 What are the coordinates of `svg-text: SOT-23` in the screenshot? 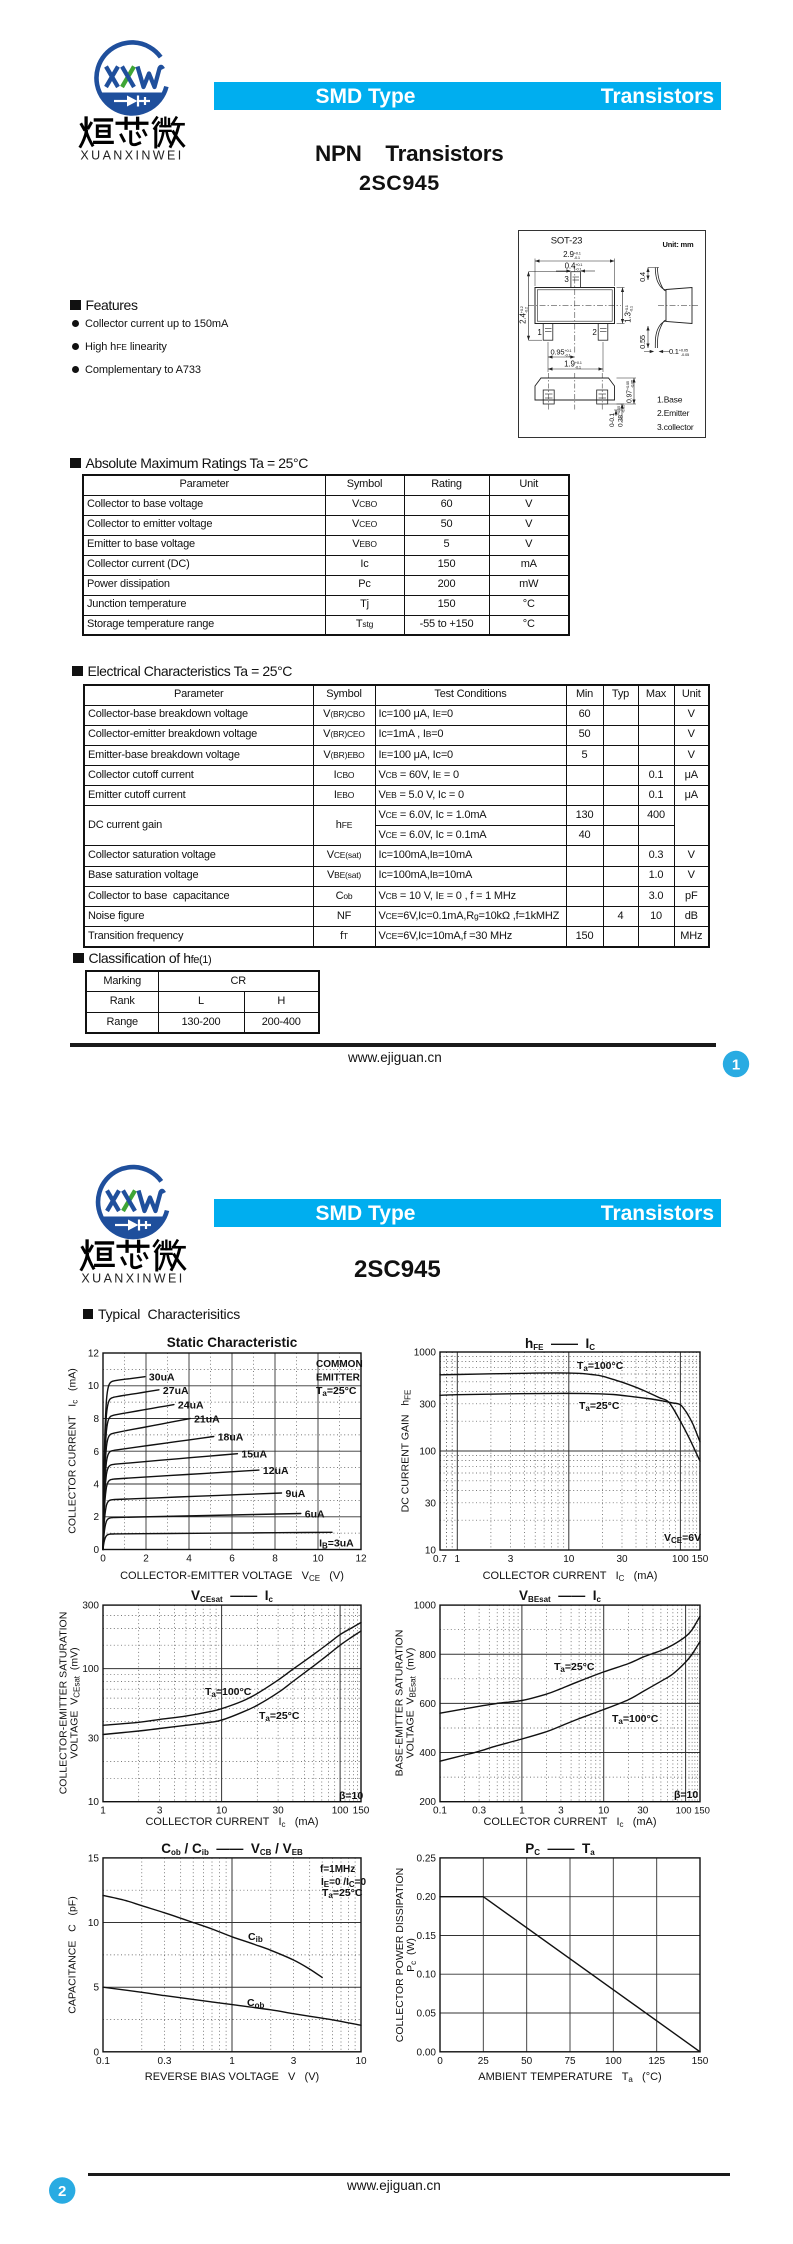 It's located at (567, 241).